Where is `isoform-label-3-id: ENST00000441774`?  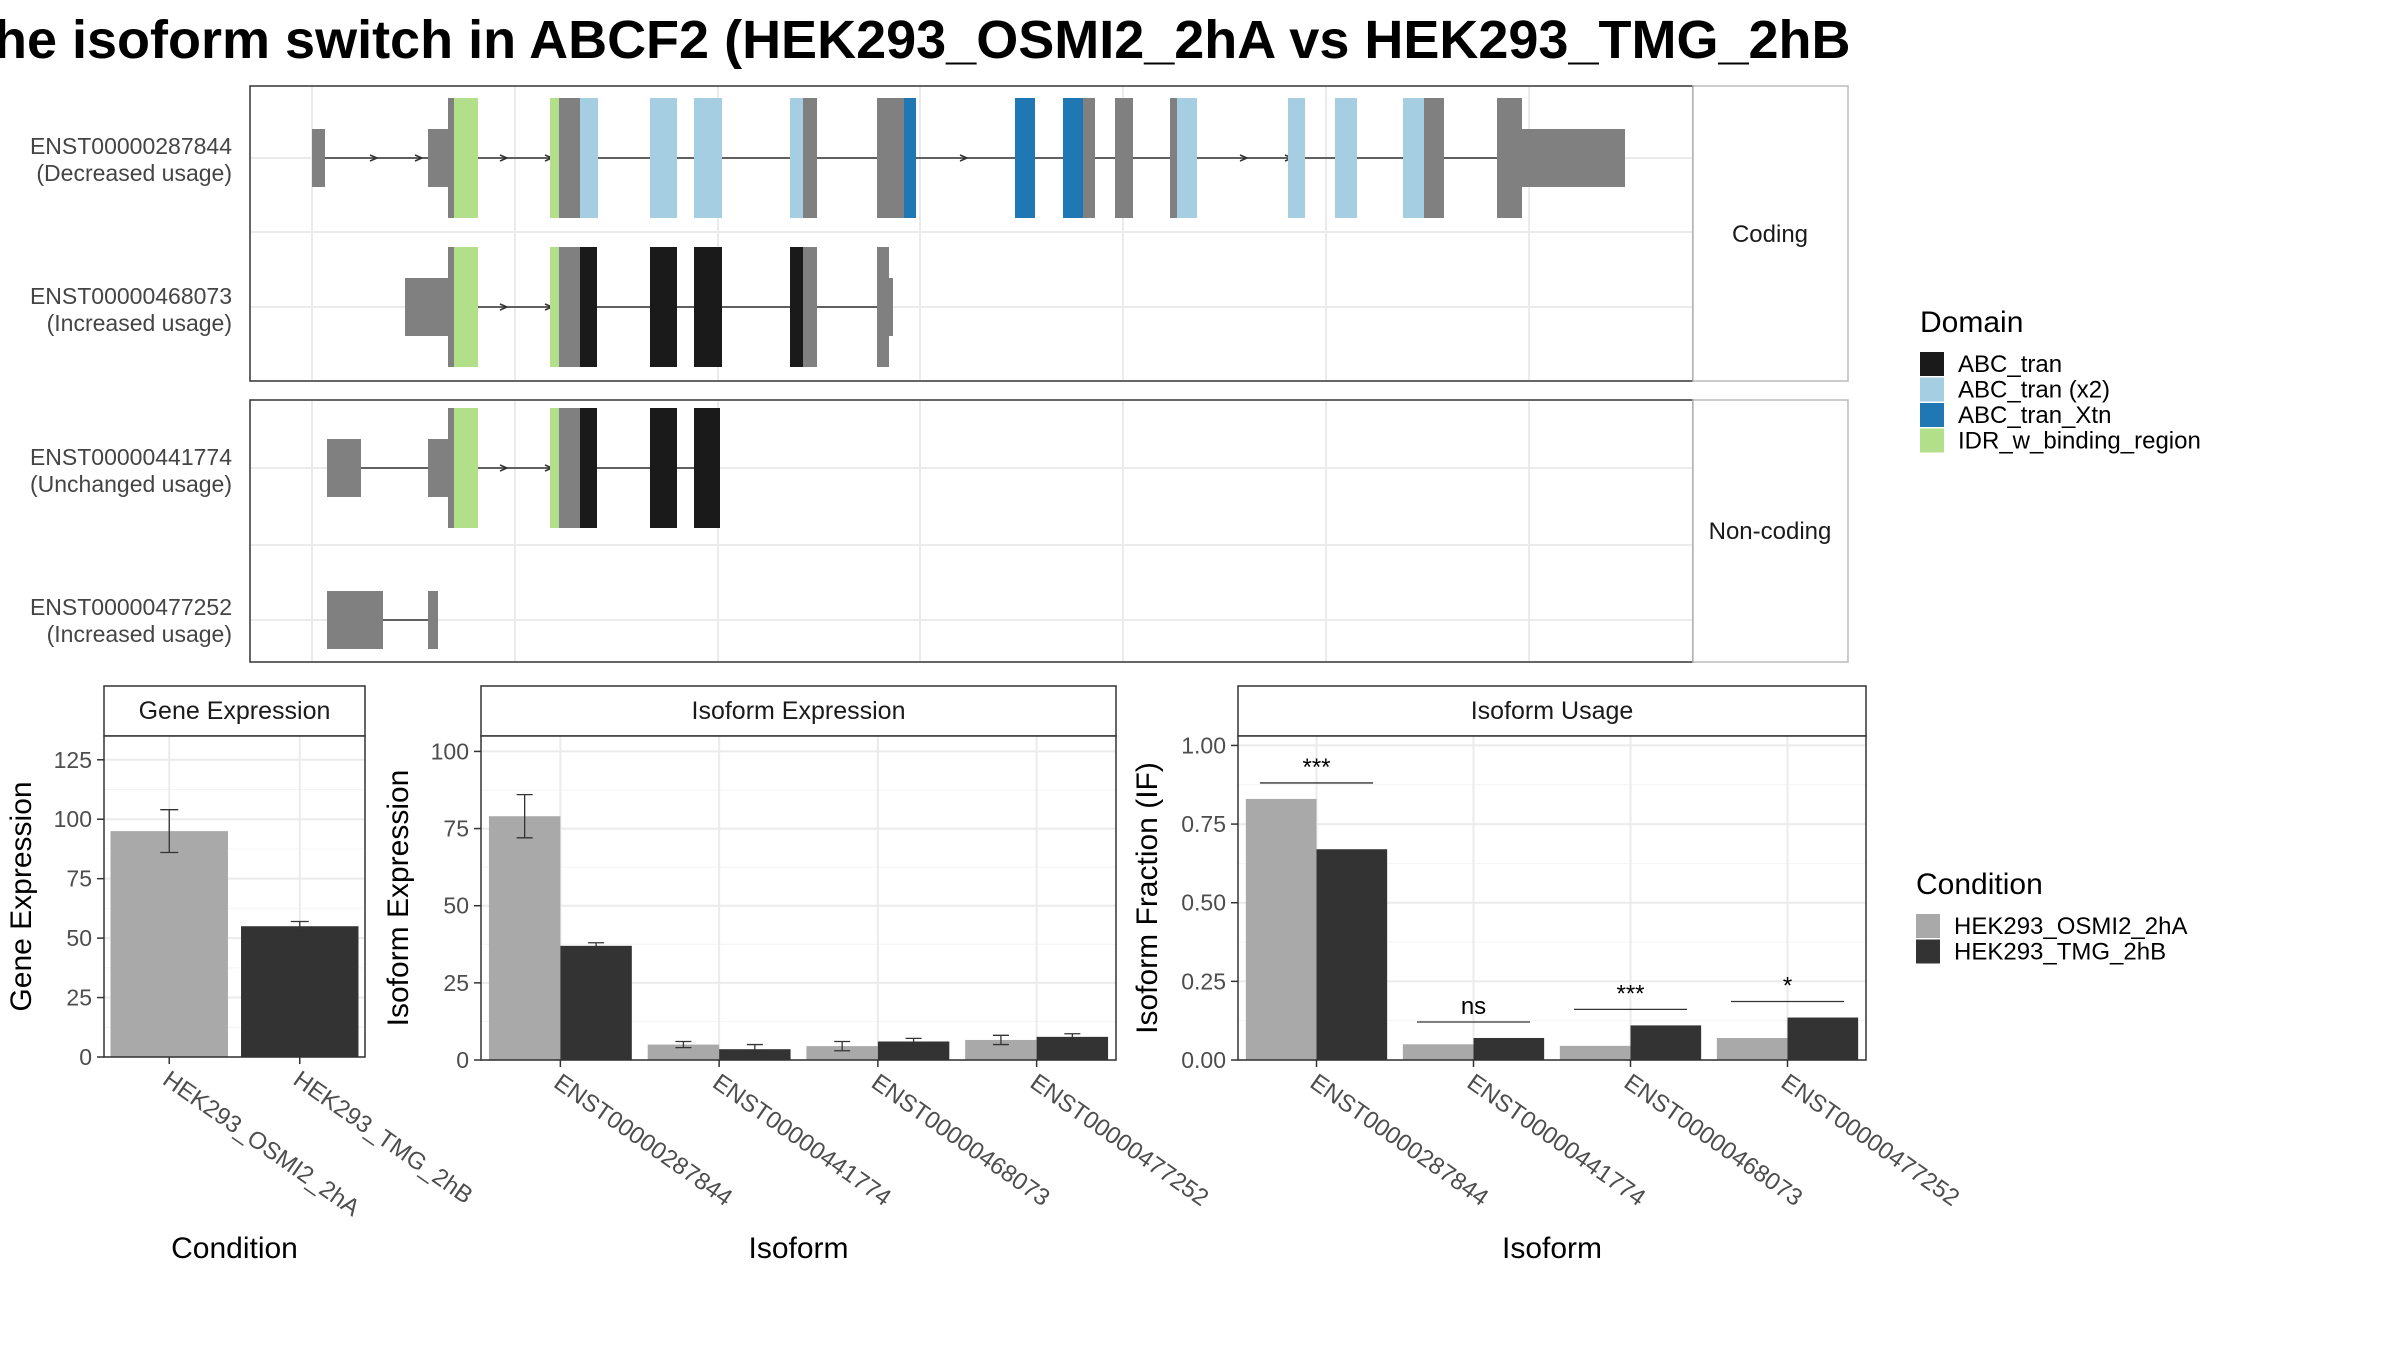 isoform-label-3-id: ENST00000441774 is located at coordinates (131, 457).